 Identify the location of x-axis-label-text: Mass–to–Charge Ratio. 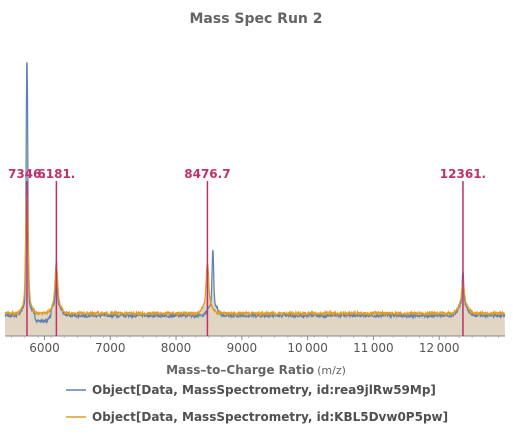
(240, 370).